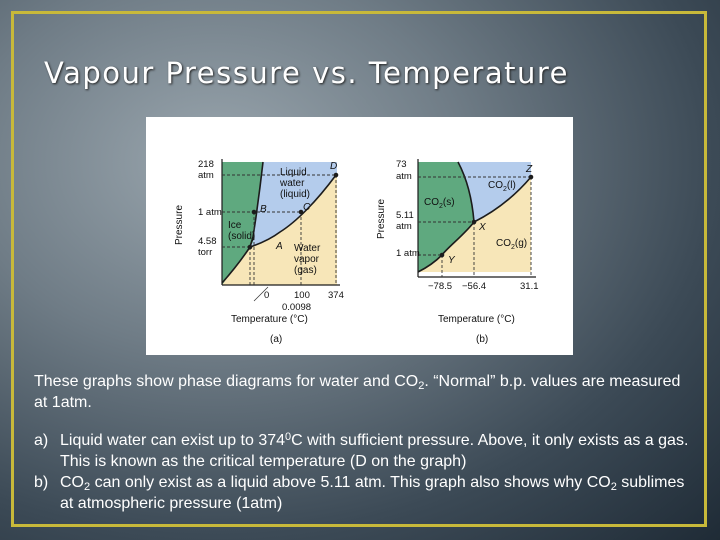 The width and height of the screenshot is (720, 540). What do you see at coordinates (206, 164) in the screenshot?
I see `ytick-a-218: 218` at bounding box center [206, 164].